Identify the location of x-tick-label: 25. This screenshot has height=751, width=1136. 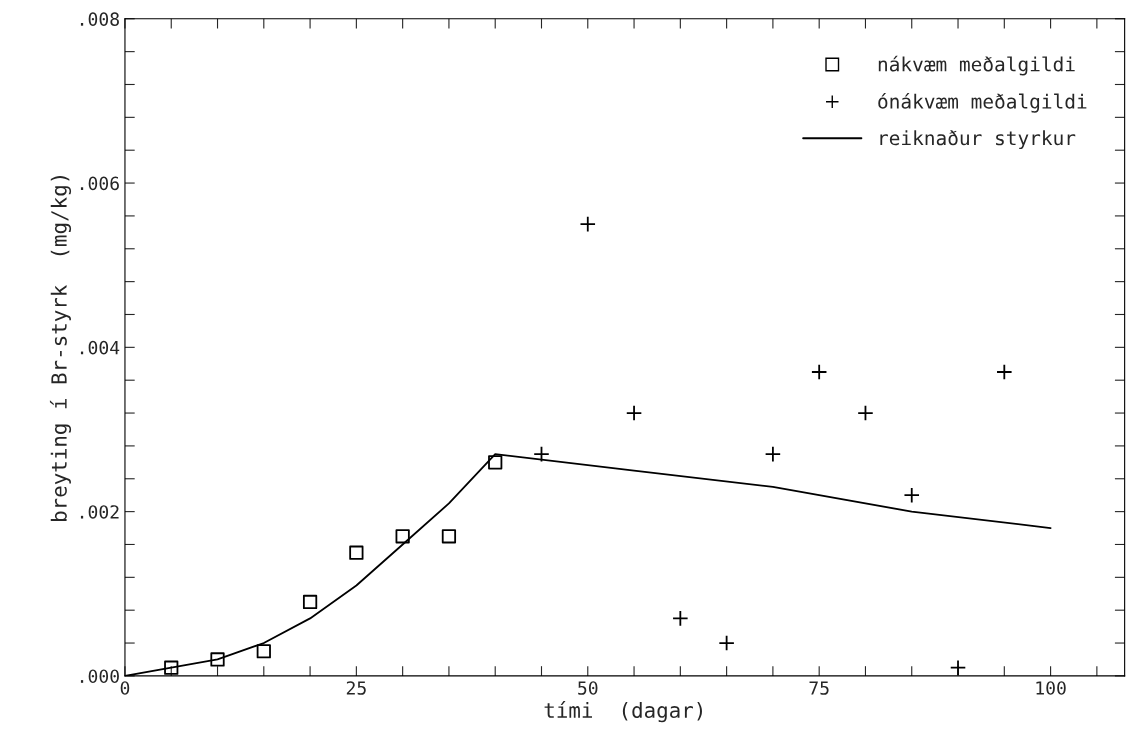
(356, 688).